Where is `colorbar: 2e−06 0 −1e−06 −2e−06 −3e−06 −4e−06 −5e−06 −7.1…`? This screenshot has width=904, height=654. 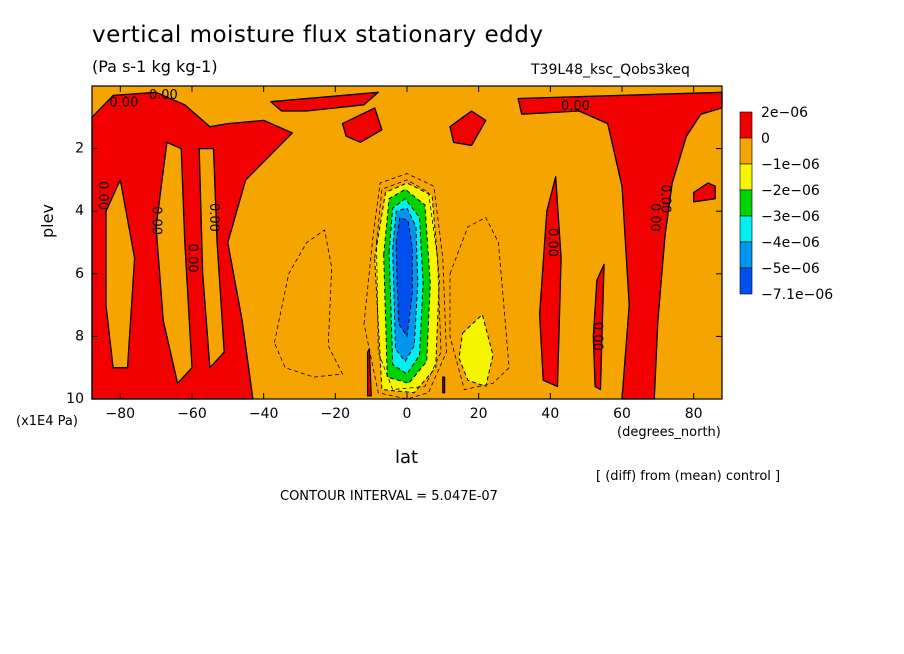
colorbar: 2e−06 0 −1e−06 −2e−06 −3e−06 −4e−06 −5e−06 −7.1… is located at coordinates (786, 204).